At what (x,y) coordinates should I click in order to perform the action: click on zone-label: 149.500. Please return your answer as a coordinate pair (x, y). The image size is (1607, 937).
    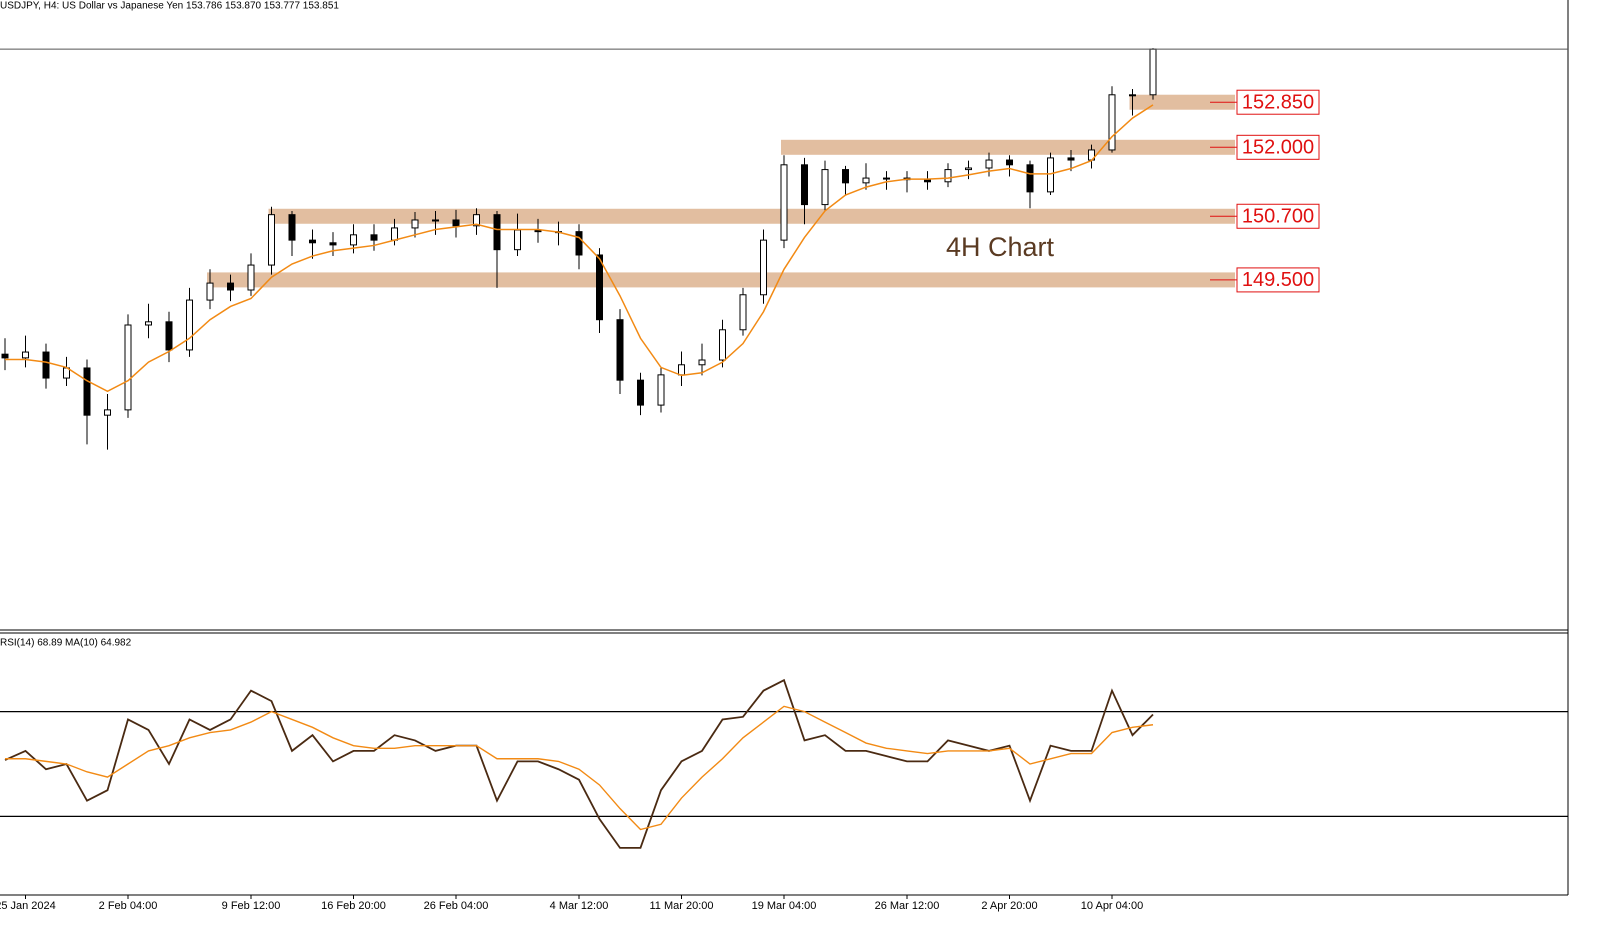
    Looking at the image, I should click on (1278, 280).